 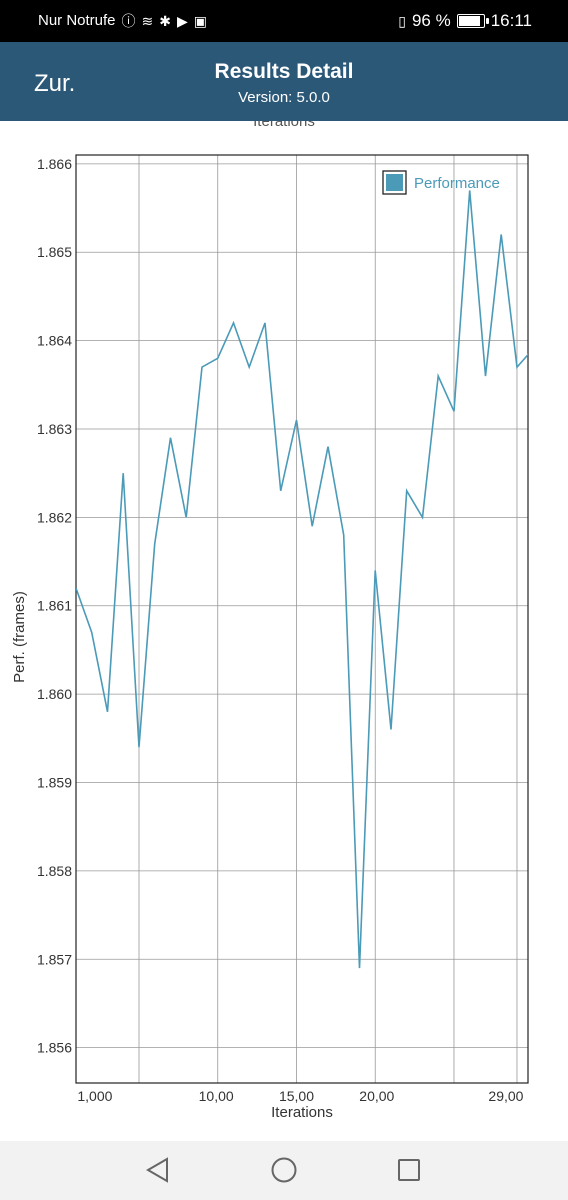 What do you see at coordinates (54, 871) in the screenshot?
I see `y-tick-label: 1.858` at bounding box center [54, 871].